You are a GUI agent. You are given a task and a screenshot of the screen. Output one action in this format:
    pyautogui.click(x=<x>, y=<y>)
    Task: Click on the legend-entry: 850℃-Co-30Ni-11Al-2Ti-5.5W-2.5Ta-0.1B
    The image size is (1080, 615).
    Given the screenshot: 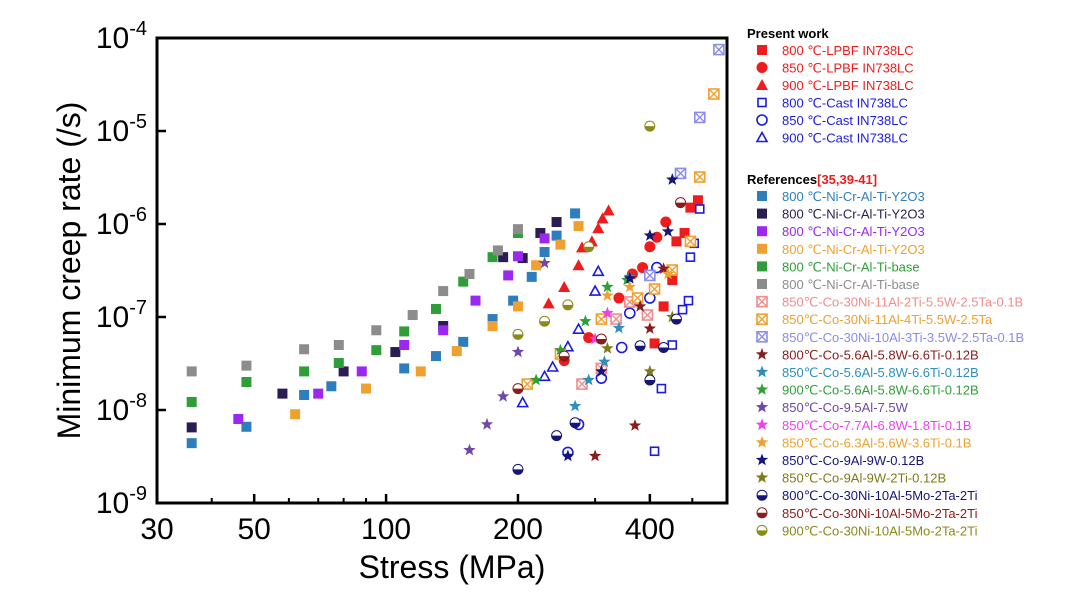 What is the action you would take?
    pyautogui.click(x=902, y=302)
    